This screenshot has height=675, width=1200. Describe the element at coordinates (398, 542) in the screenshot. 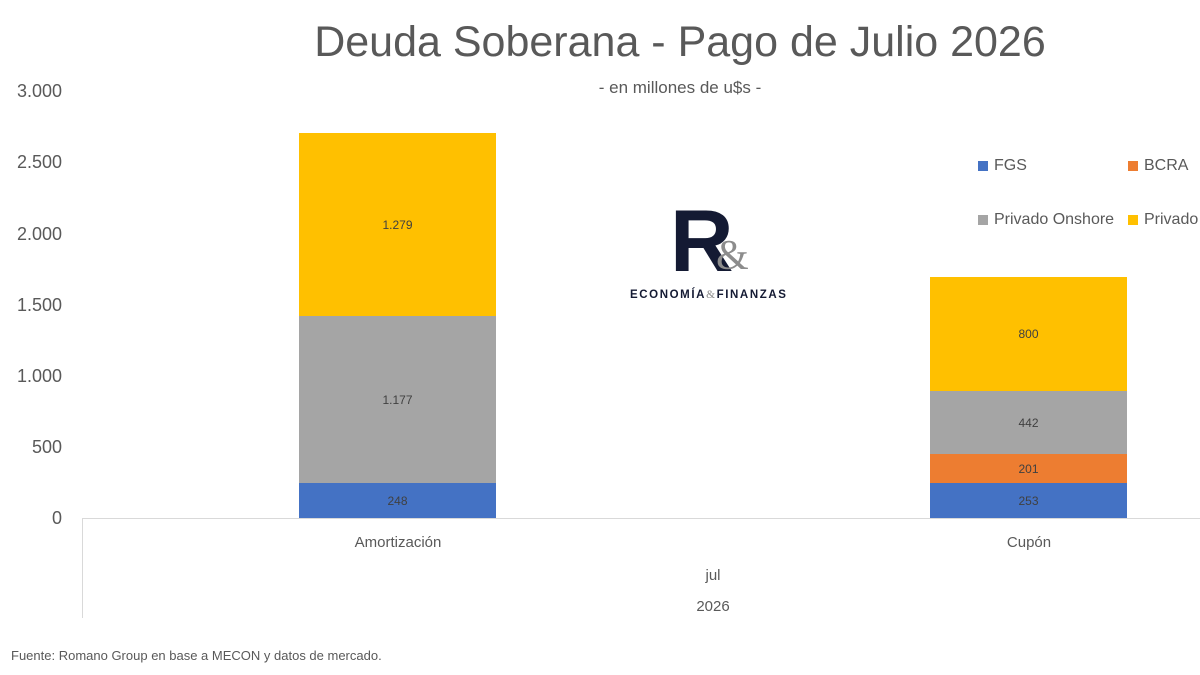

I see `x-category-amortizacion: Amortización` at that location.